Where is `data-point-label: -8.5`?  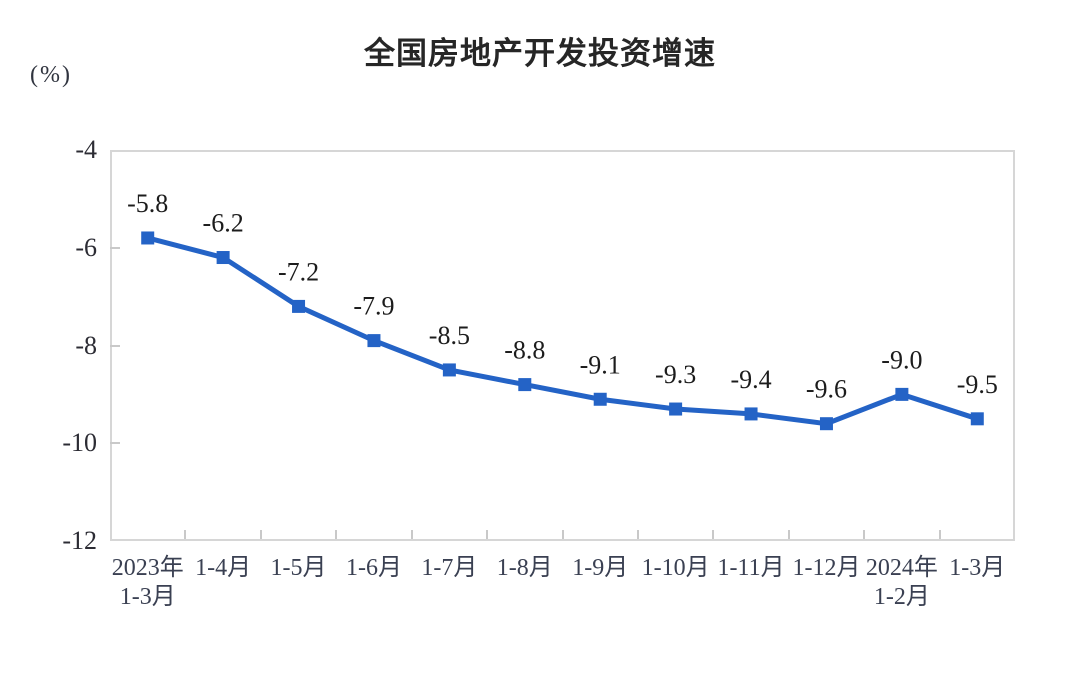
data-point-label: -8.5 is located at coordinates (449, 335).